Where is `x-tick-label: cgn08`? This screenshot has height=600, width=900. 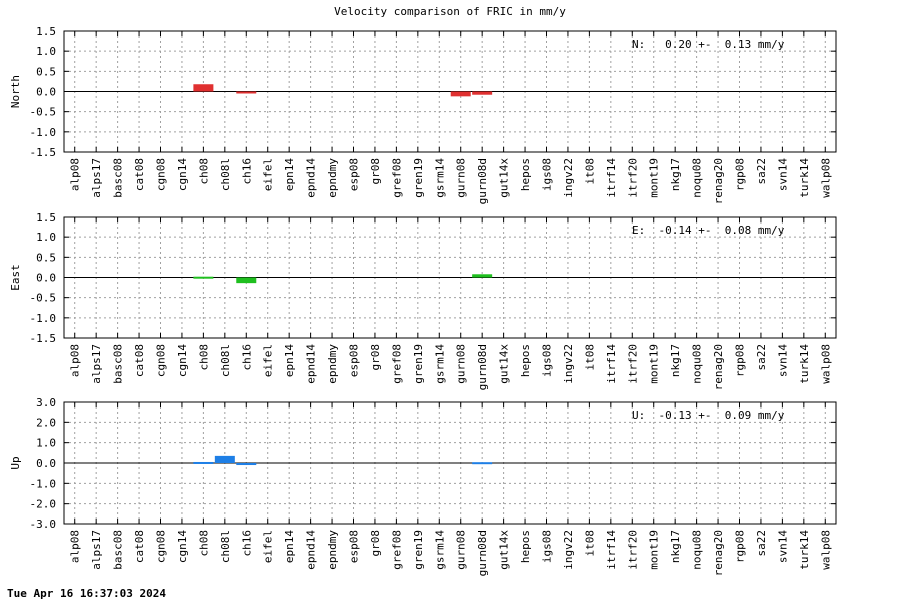
x-tick-label: cgn08 is located at coordinates (161, 174).